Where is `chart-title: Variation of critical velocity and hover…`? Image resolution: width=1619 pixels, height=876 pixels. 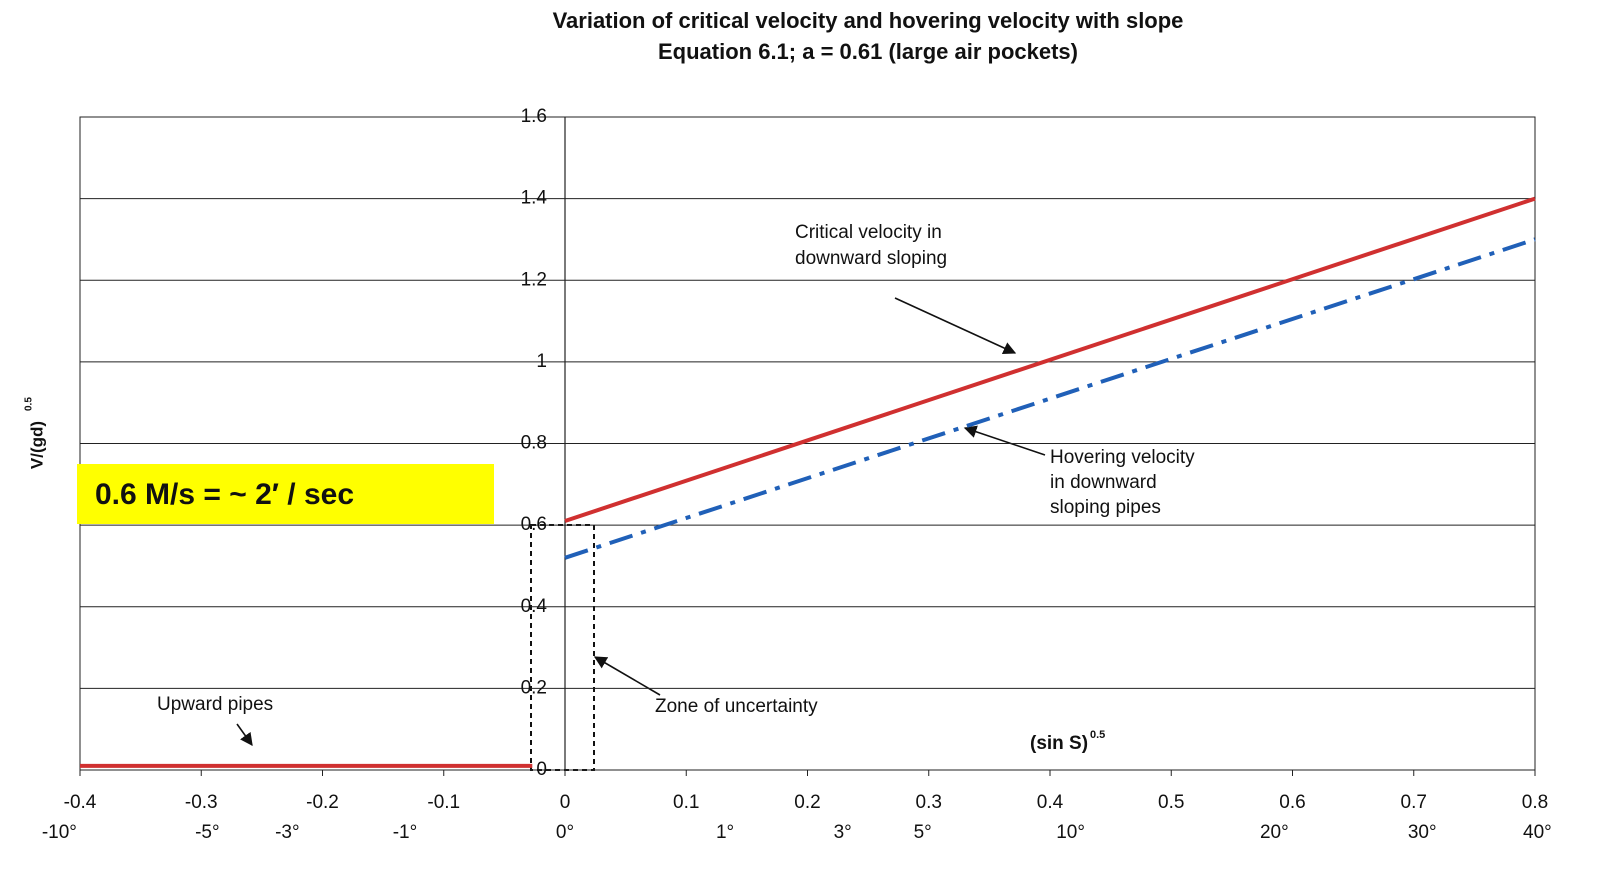 chart-title: Variation of critical velocity and hover… is located at coordinates (868, 20).